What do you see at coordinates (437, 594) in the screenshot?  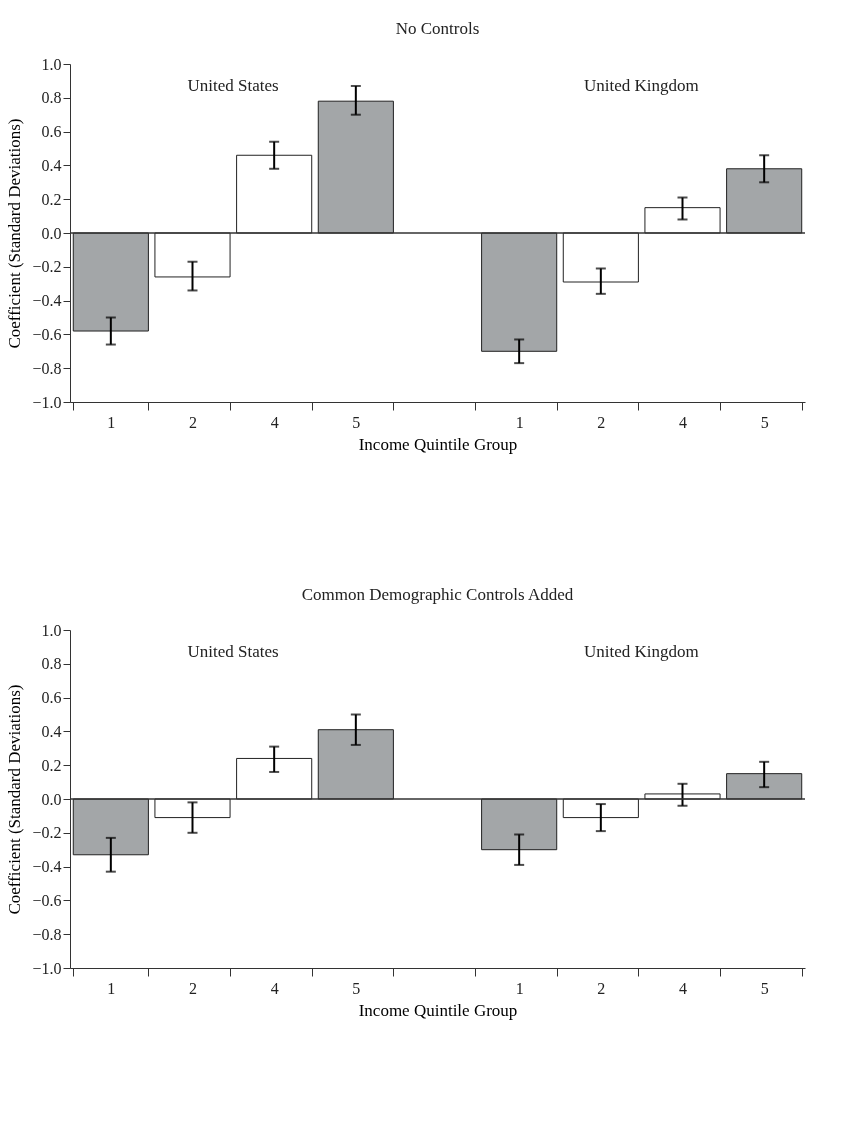 I see `chart-title: Common Demographic Controls Added` at bounding box center [437, 594].